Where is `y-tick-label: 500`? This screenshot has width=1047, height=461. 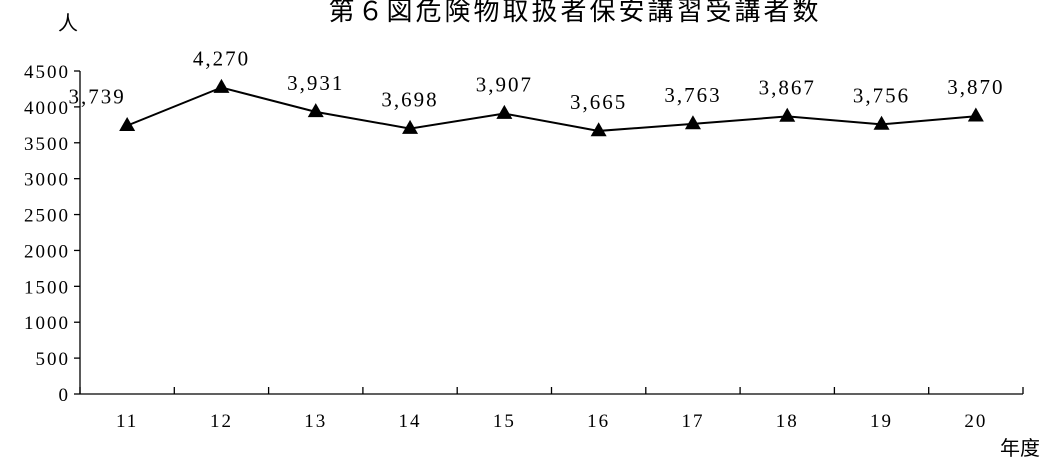
y-tick-label: 500 is located at coordinates (53, 359).